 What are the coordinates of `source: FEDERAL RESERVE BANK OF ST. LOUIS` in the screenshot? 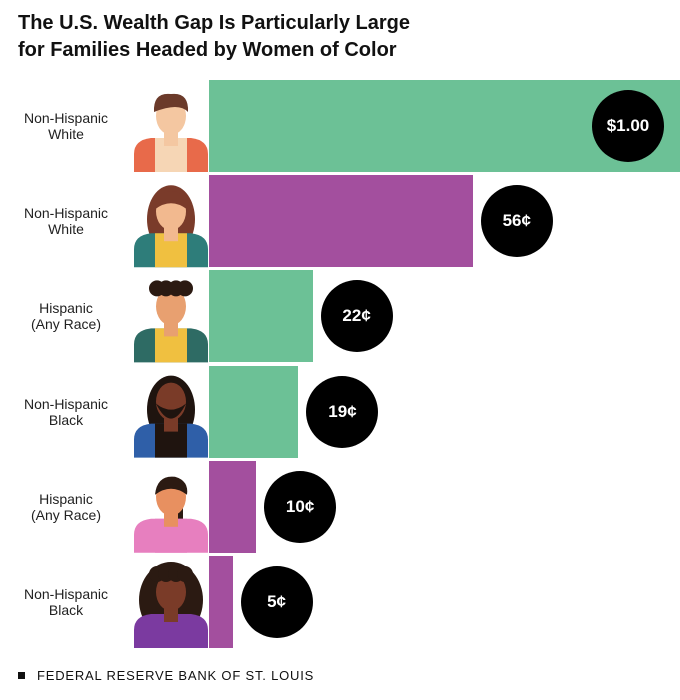 It's located at (176, 675).